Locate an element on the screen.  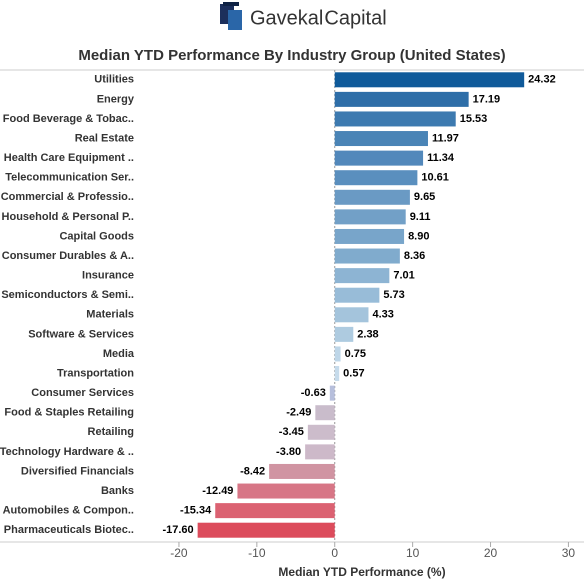
y-tick-label: Media is located at coordinates (119, 354).